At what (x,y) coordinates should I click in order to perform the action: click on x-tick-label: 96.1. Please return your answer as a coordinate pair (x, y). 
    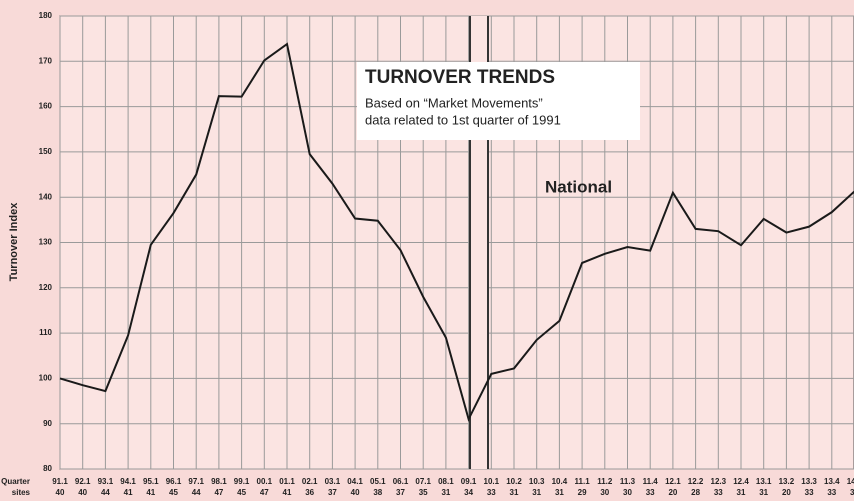
    Looking at the image, I should click on (174, 481).